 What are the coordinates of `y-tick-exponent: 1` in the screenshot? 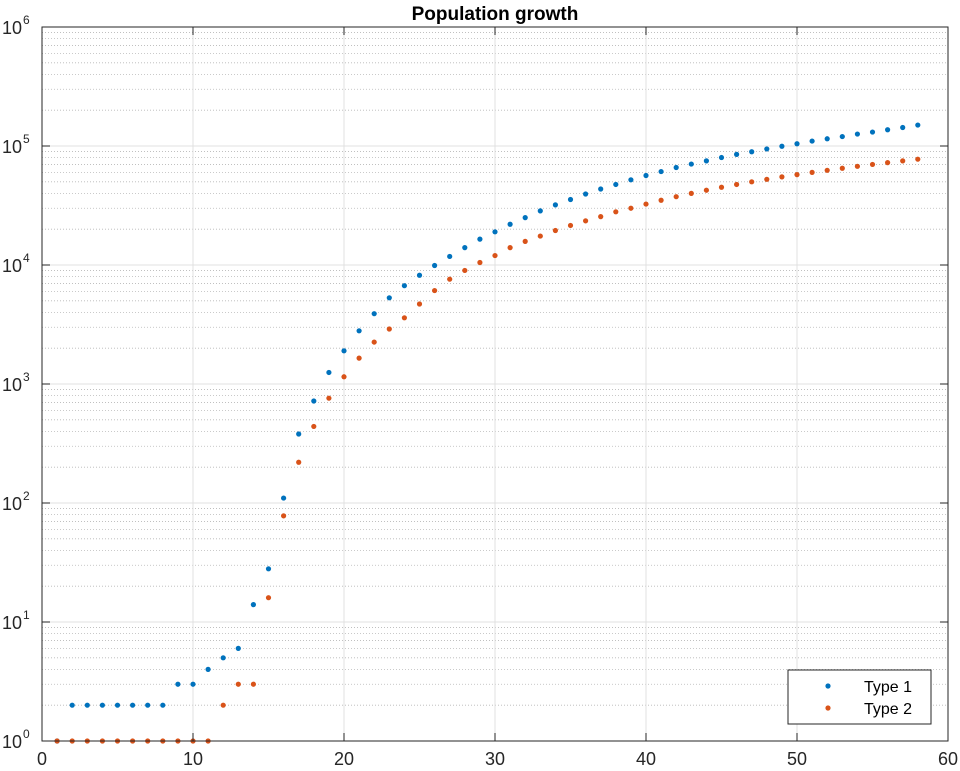 It's located at (26, 615).